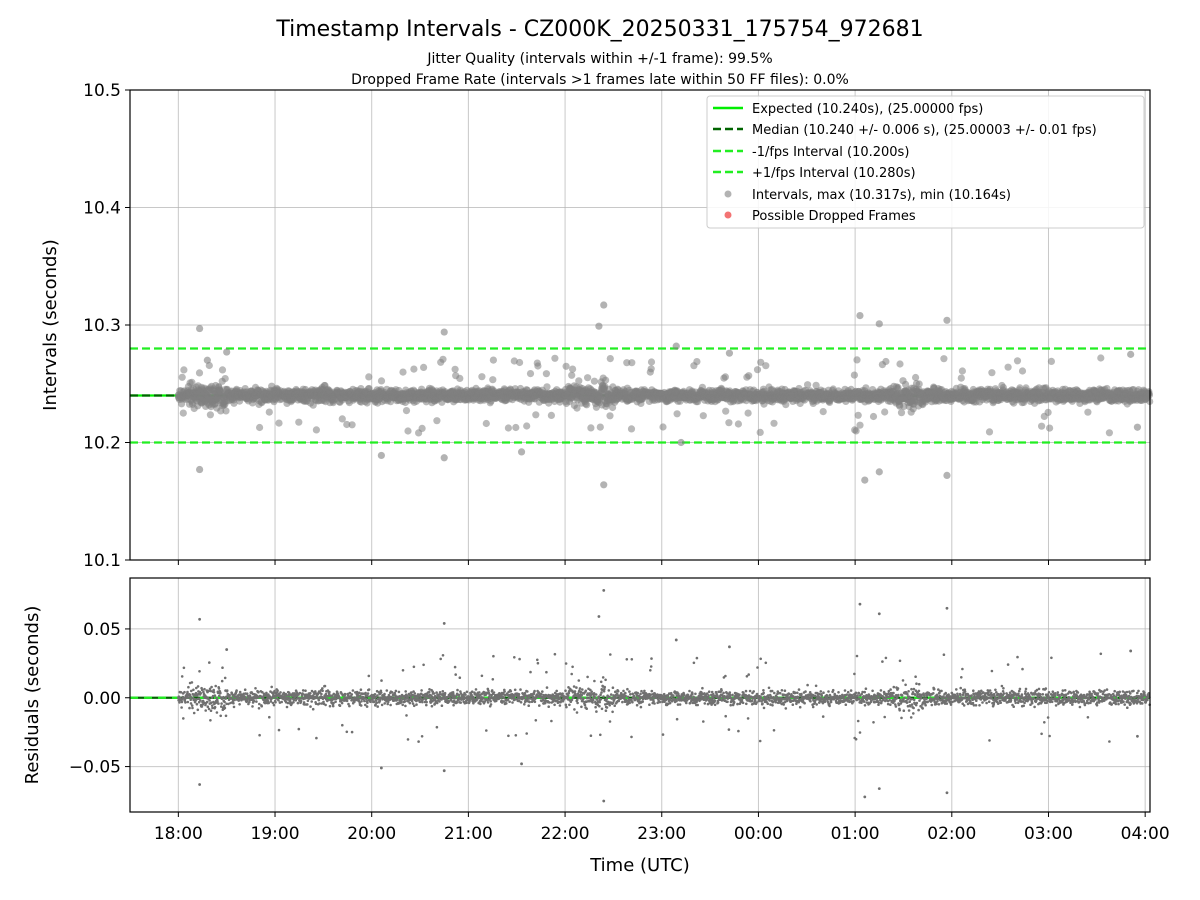  What do you see at coordinates (102, 91) in the screenshot?
I see `intervals-y-tick-label: 10.5` at bounding box center [102, 91].